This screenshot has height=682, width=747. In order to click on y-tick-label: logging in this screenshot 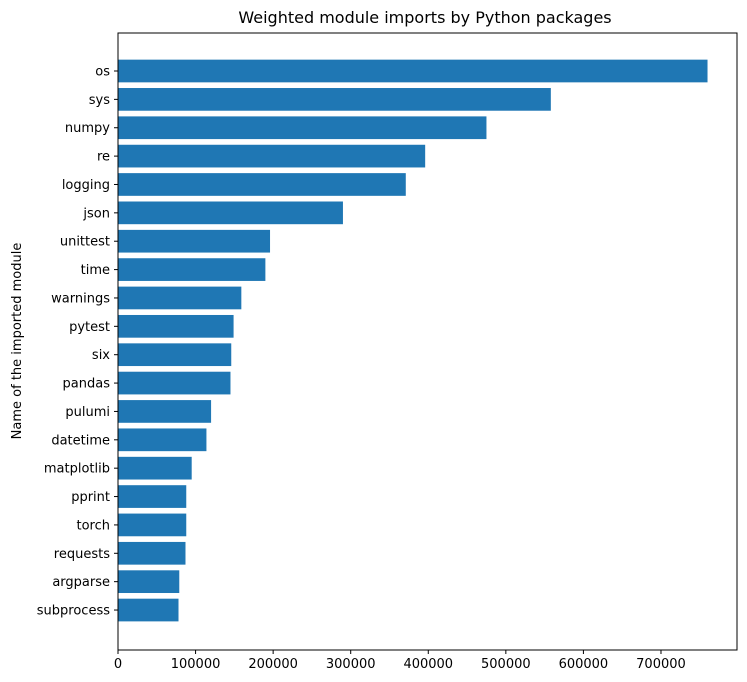, I will do `click(86, 185)`.